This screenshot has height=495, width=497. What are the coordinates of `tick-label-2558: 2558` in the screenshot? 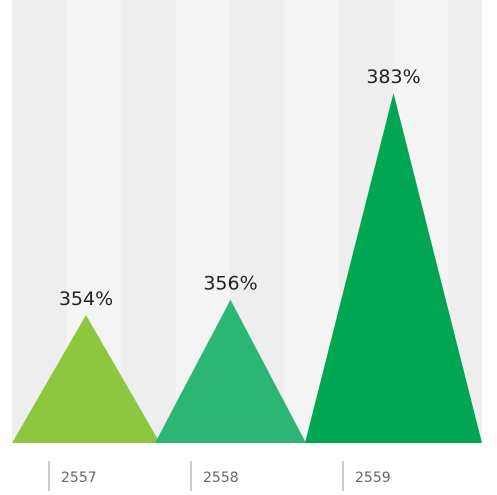 It's located at (221, 478).